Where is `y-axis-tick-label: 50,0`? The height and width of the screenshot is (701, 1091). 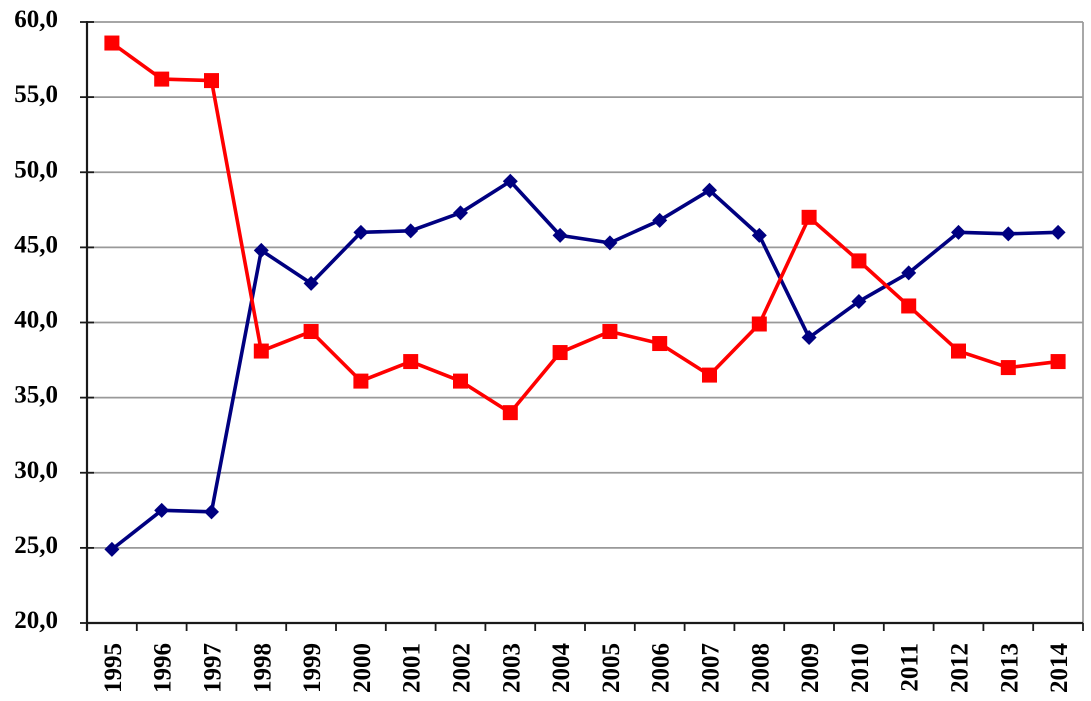 y-axis-tick-label: 50,0 is located at coordinates (36, 169).